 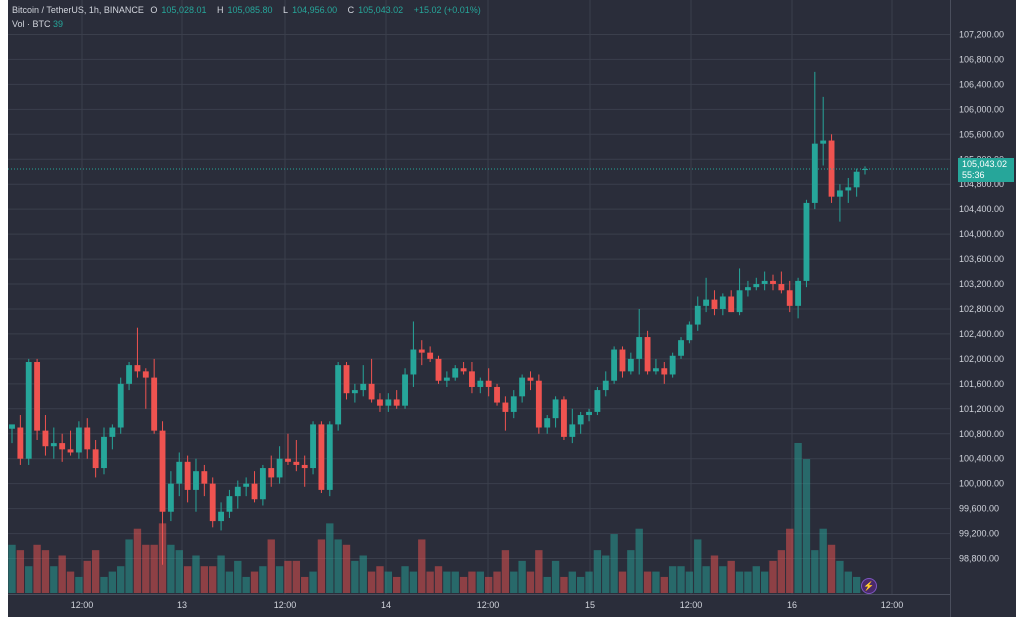 I want to click on y-tick-label: 102,000.00, so click(x=981, y=359).